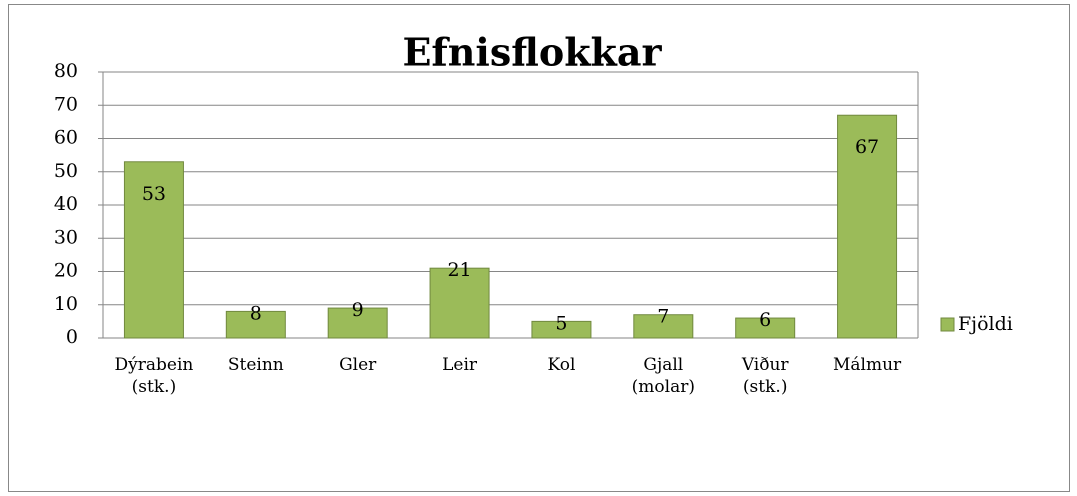  Describe the element at coordinates (765, 320) in the screenshot. I see `data-label: 6` at that location.